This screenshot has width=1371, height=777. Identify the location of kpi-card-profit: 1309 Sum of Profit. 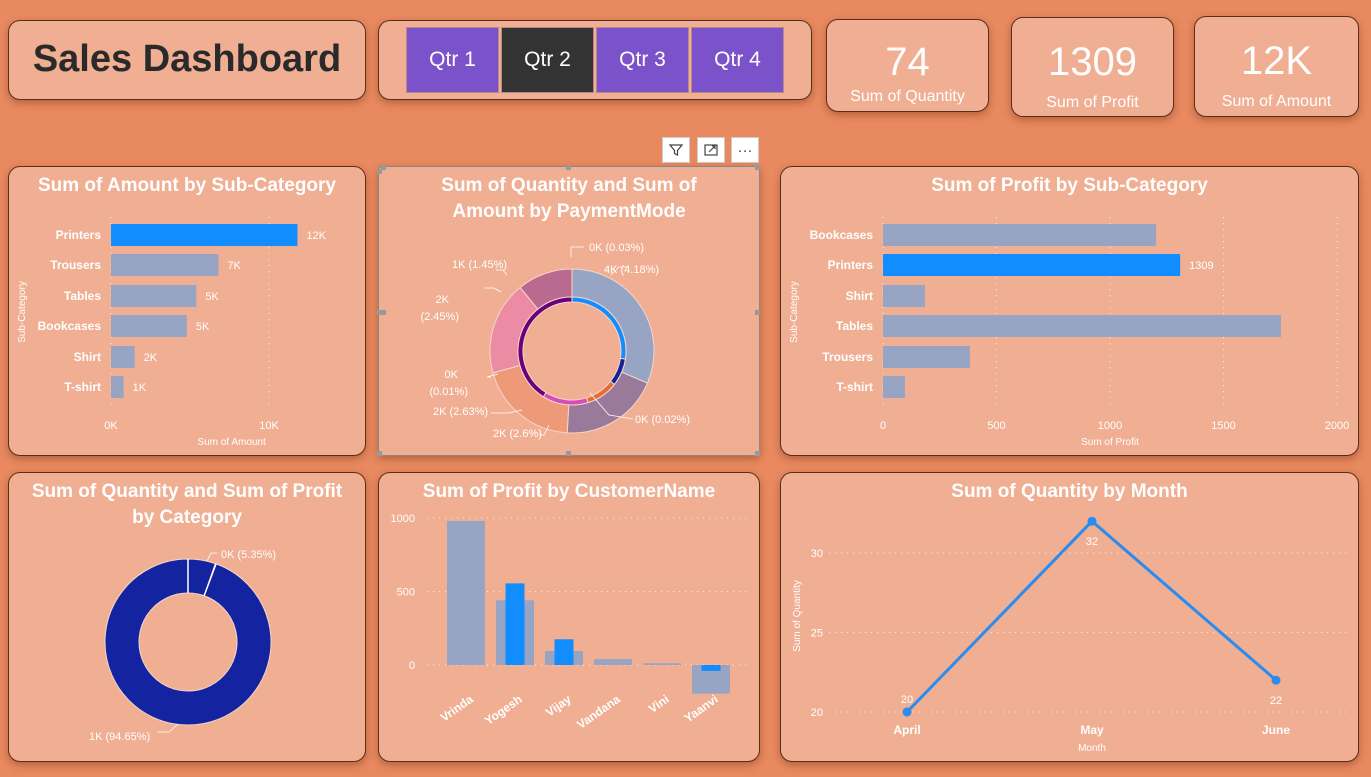
(1092, 67).